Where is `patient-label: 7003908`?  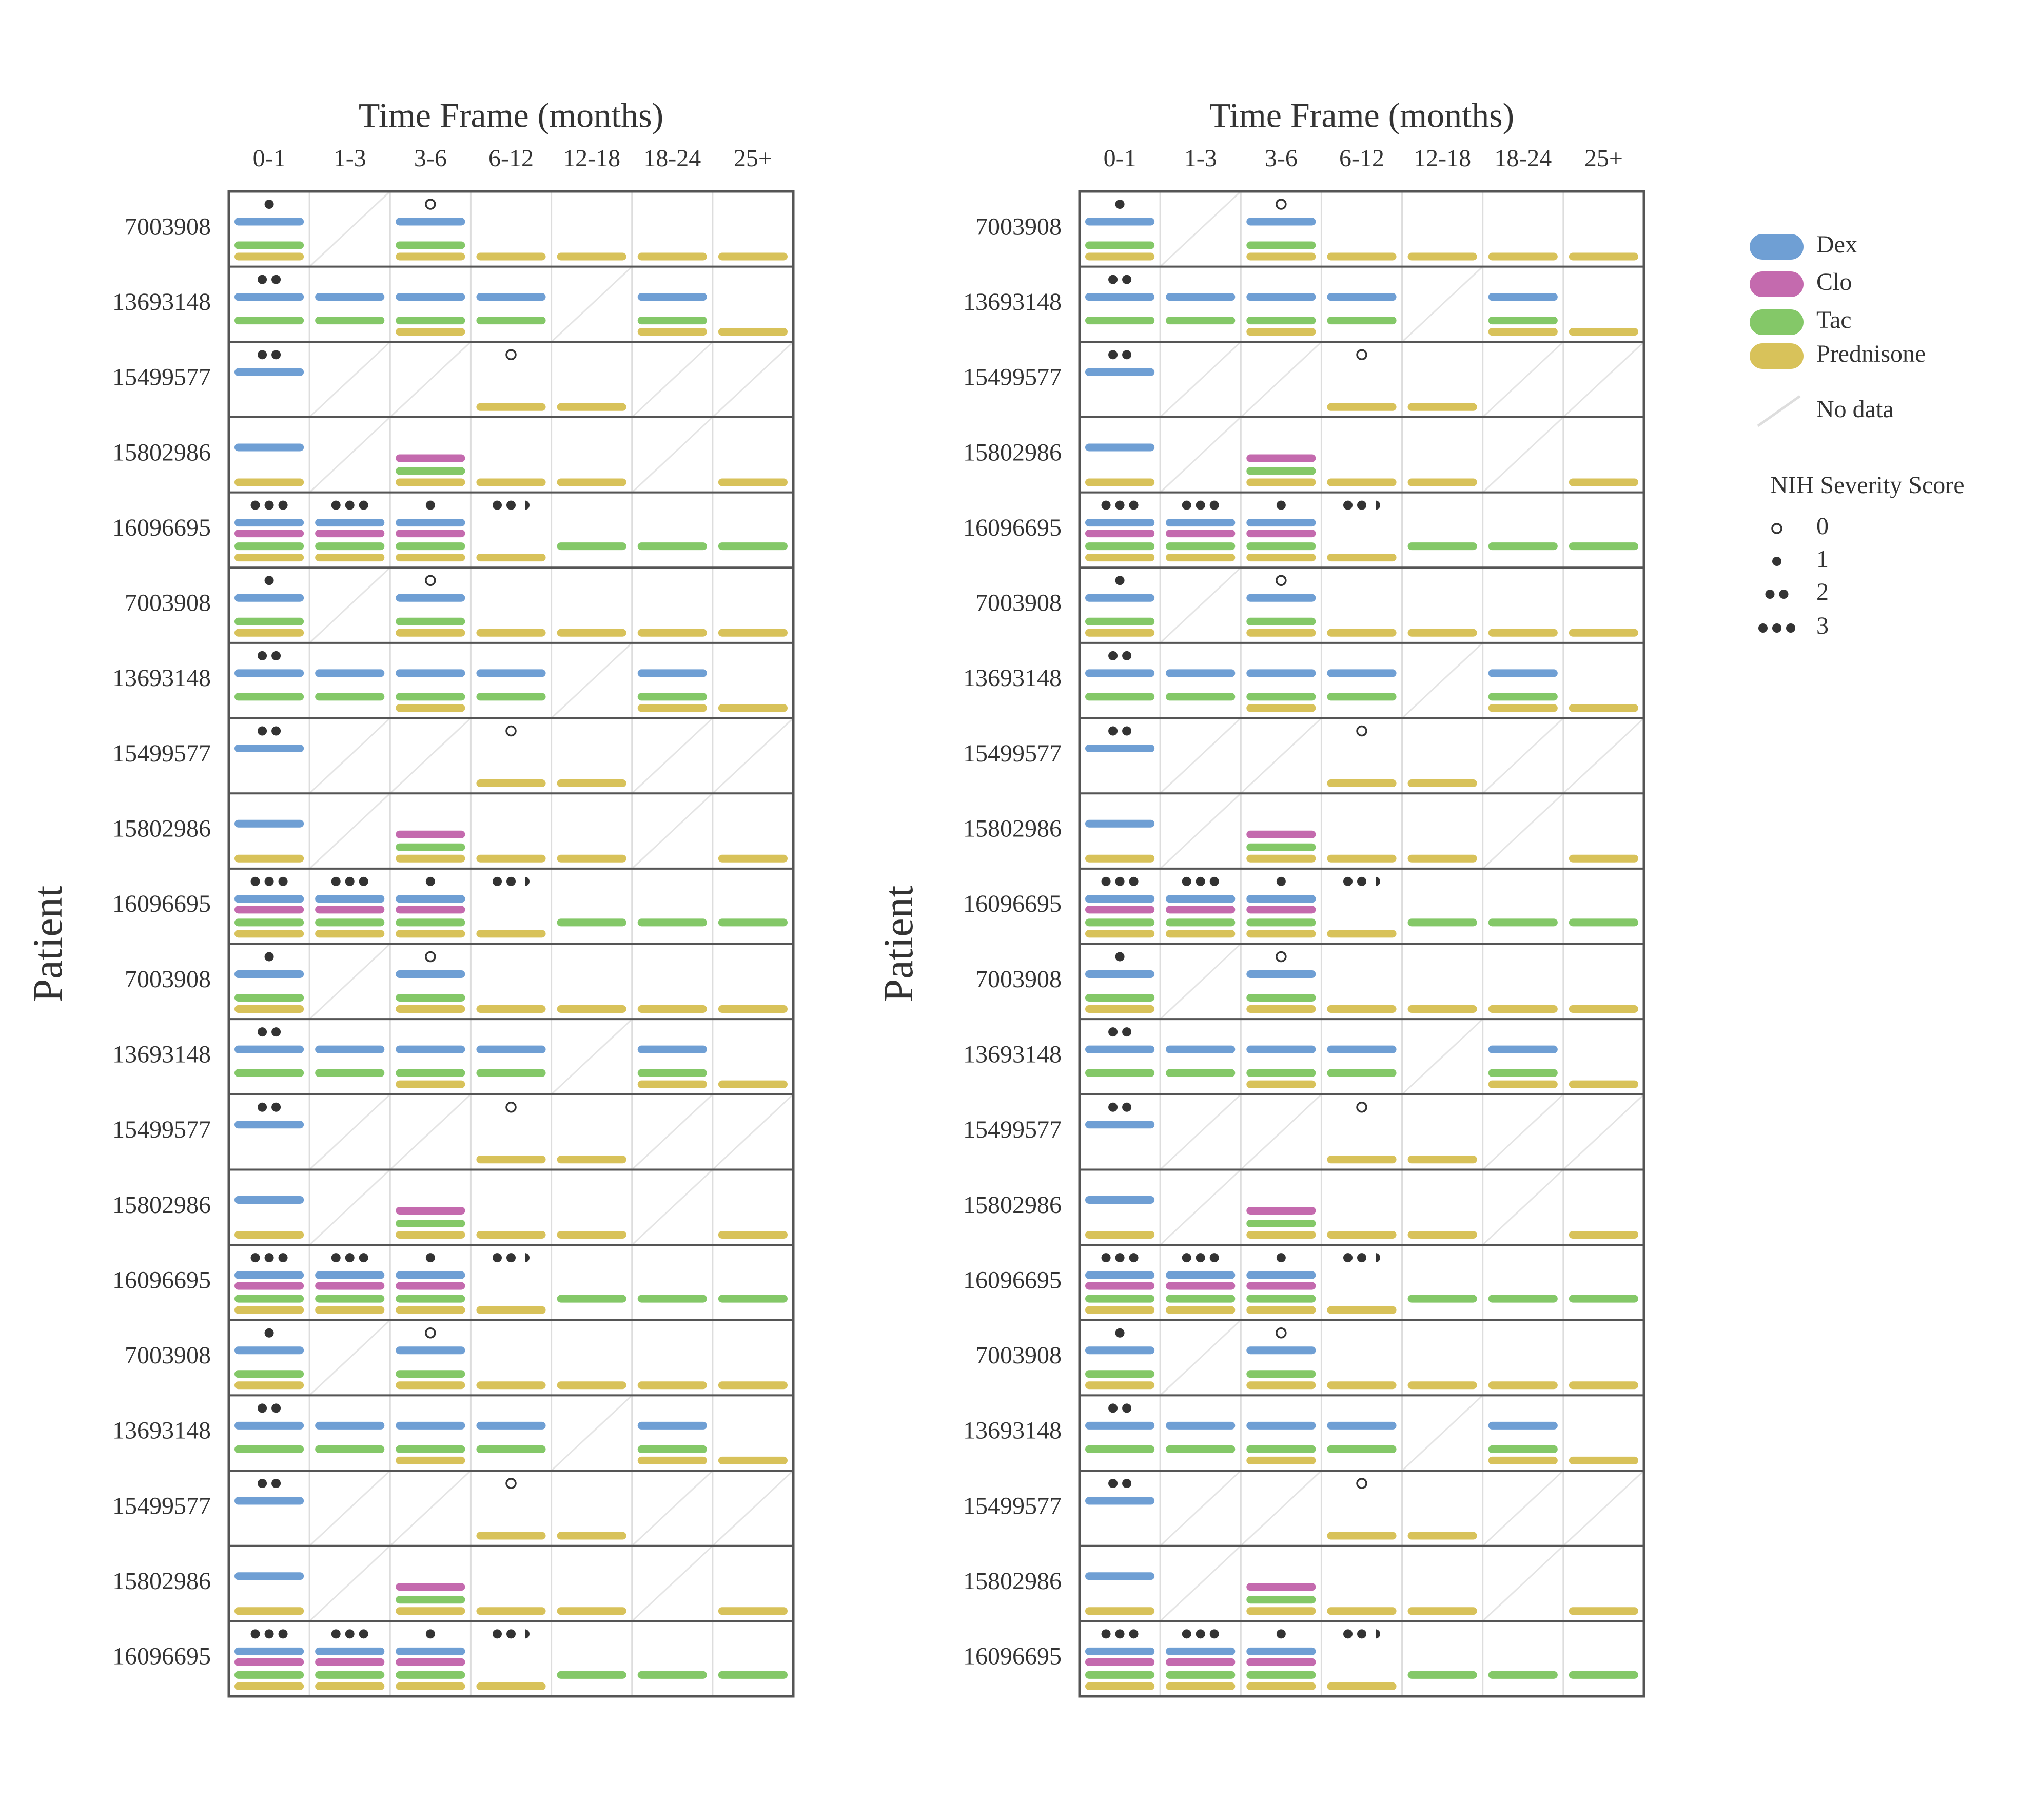
patient-label: 7003908 is located at coordinates (168, 226).